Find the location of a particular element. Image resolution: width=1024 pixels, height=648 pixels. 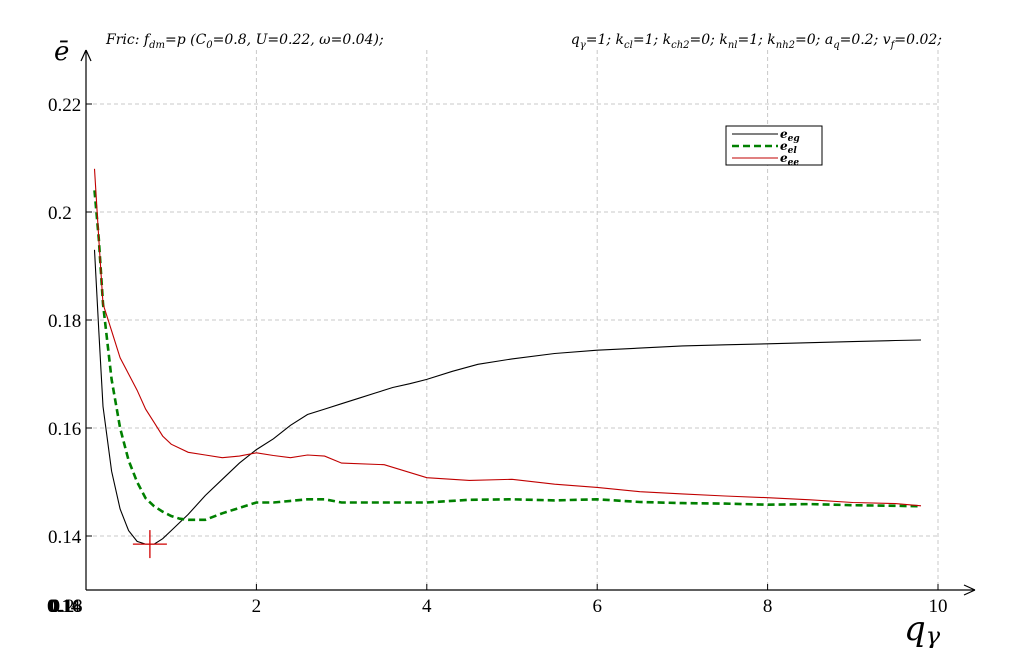

origin-tick-label-1: 0.16 is located at coordinates (64, 606).